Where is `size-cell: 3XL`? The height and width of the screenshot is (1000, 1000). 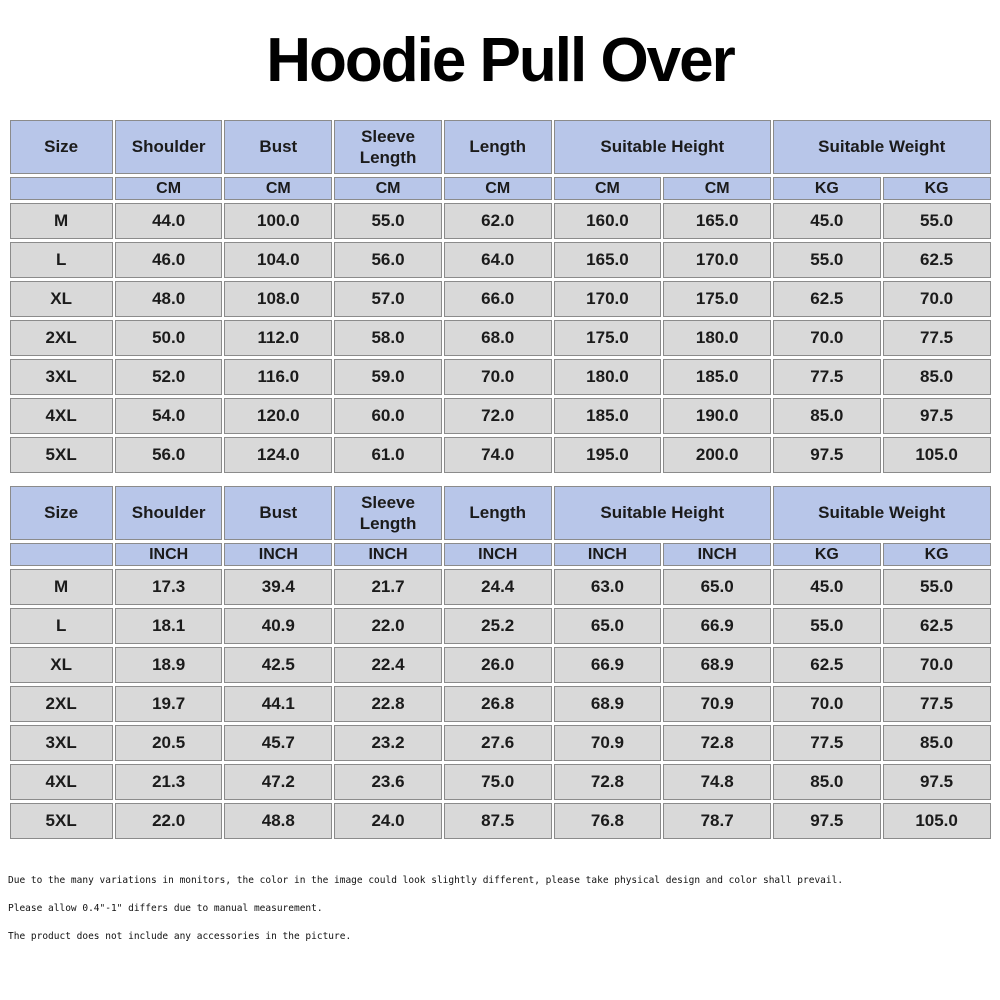 size-cell: 3XL is located at coordinates (61, 743).